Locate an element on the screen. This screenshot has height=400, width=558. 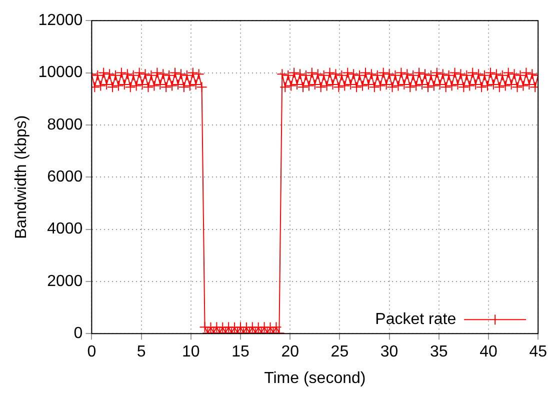
x-tick-label: 45 is located at coordinates (538, 352).